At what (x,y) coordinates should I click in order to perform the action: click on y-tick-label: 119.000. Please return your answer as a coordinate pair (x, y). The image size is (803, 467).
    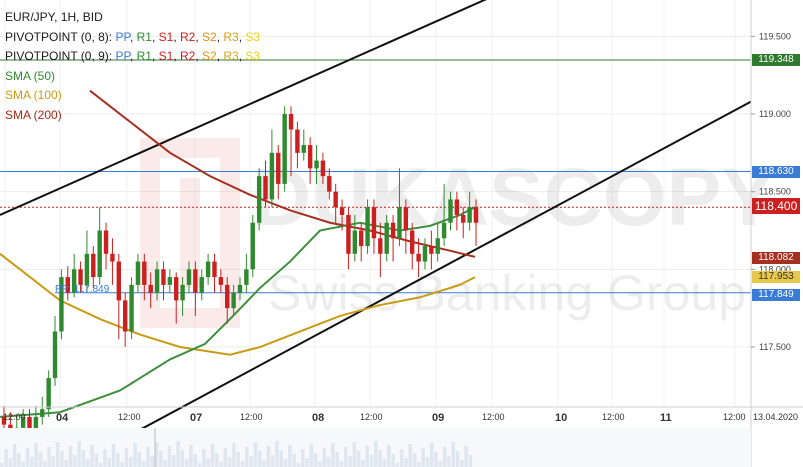
    Looking at the image, I should click on (775, 114).